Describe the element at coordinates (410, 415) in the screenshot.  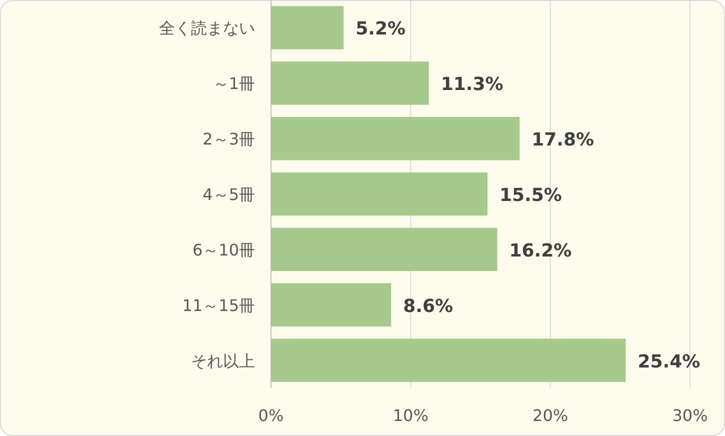
I see `x-tick-label: 10%` at that location.